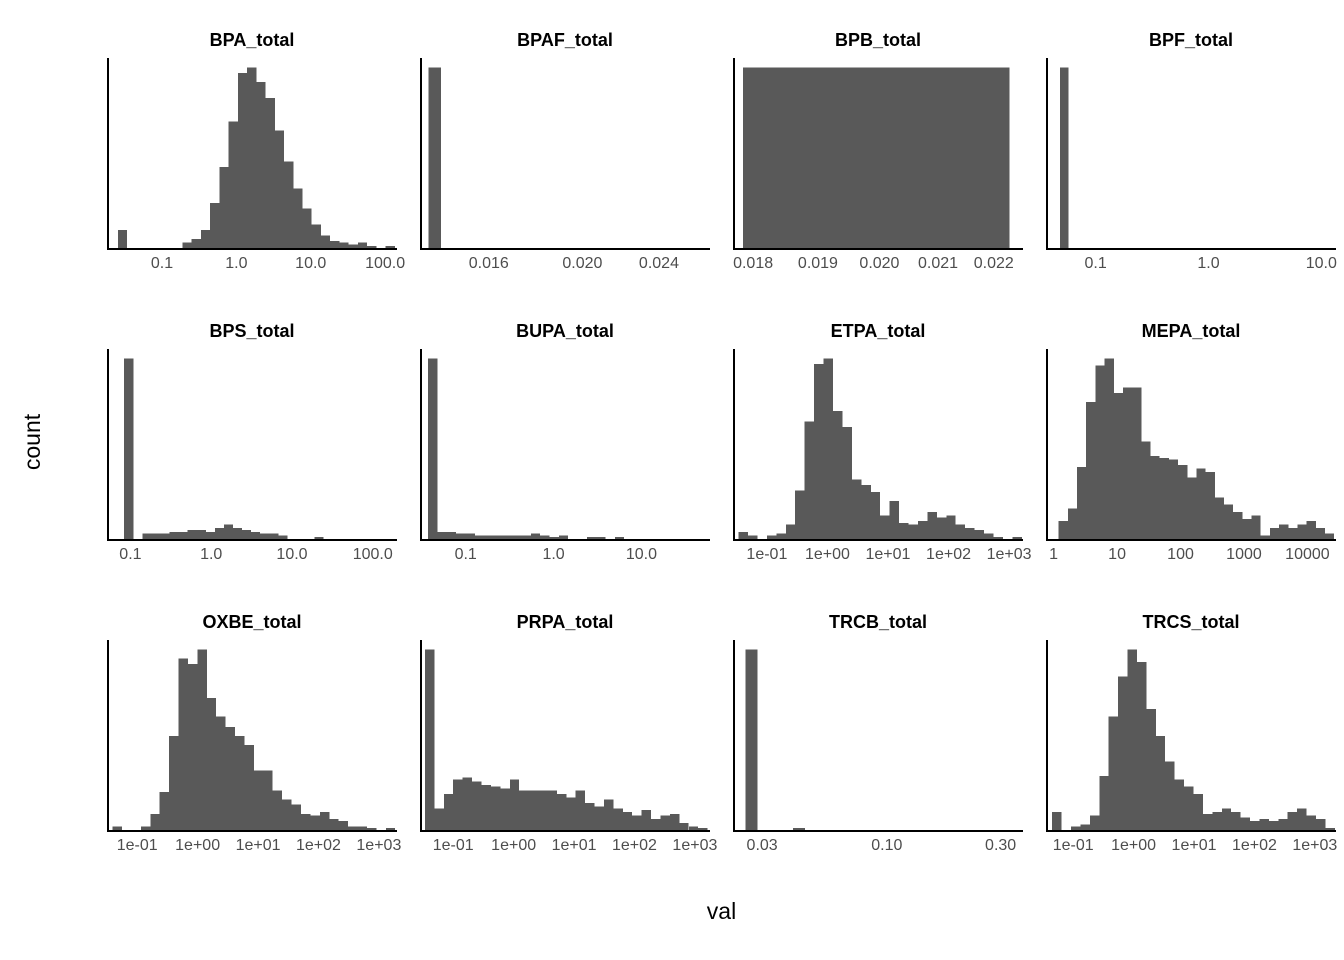  I want to click on facet-OXBE_total: OXBE_total 1e-01 1e+00 1e+01 1e+02 1e+03, so click(254, 732).